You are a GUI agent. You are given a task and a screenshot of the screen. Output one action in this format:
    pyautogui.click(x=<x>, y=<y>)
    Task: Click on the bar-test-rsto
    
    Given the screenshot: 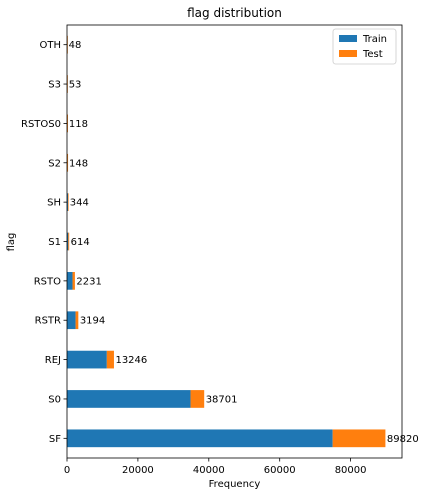 What is the action you would take?
    pyautogui.click(x=73, y=281)
    